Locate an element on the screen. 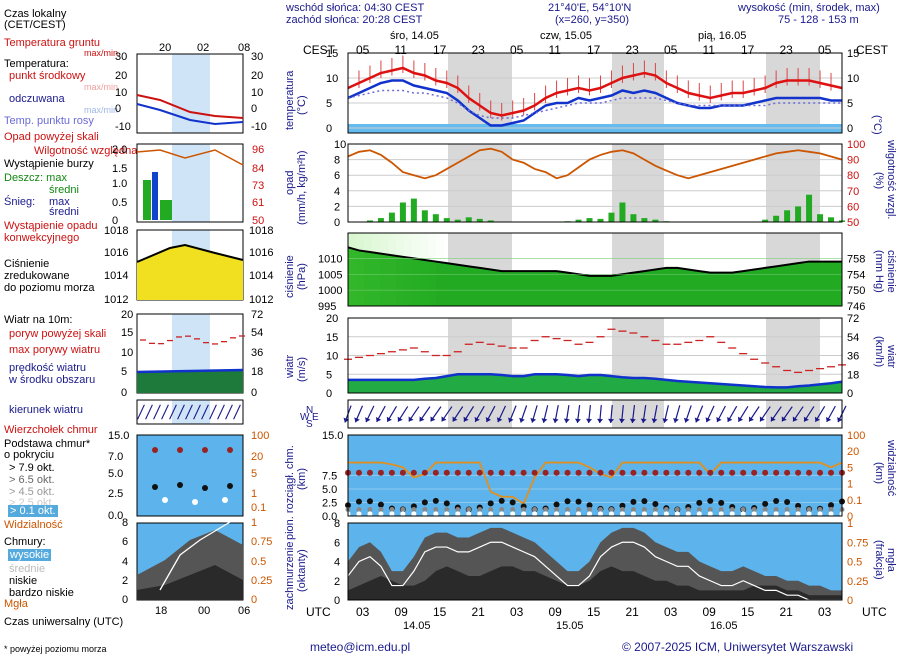 The height and width of the screenshot is (660, 910). night-band is located at coordinates (793, 414).